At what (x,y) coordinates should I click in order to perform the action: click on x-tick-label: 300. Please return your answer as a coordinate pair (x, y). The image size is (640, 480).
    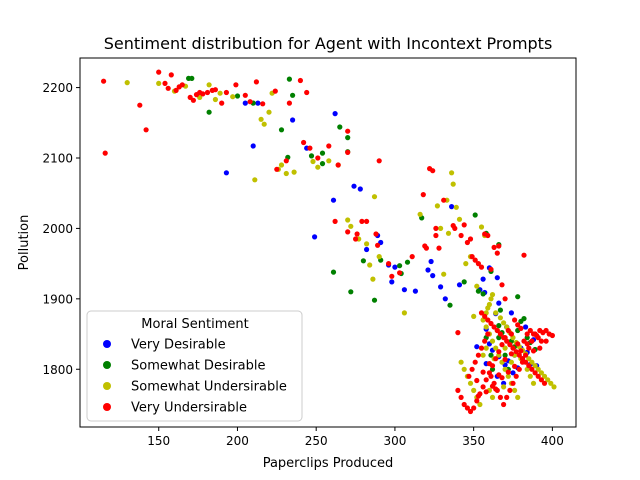
    Looking at the image, I should click on (394, 441).